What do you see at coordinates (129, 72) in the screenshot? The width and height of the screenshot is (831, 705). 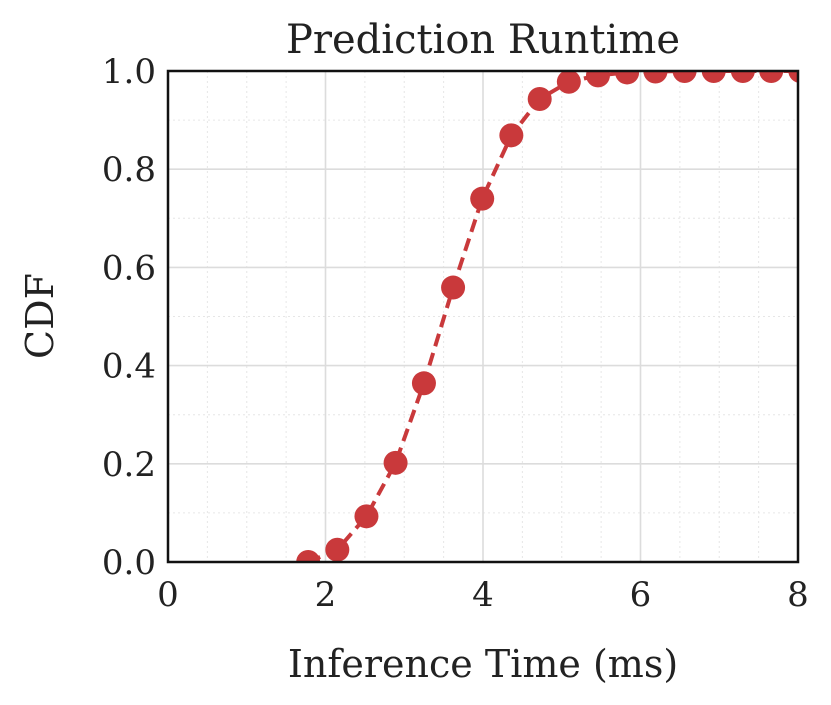 I see `y-tick-label: 1.0` at bounding box center [129, 72].